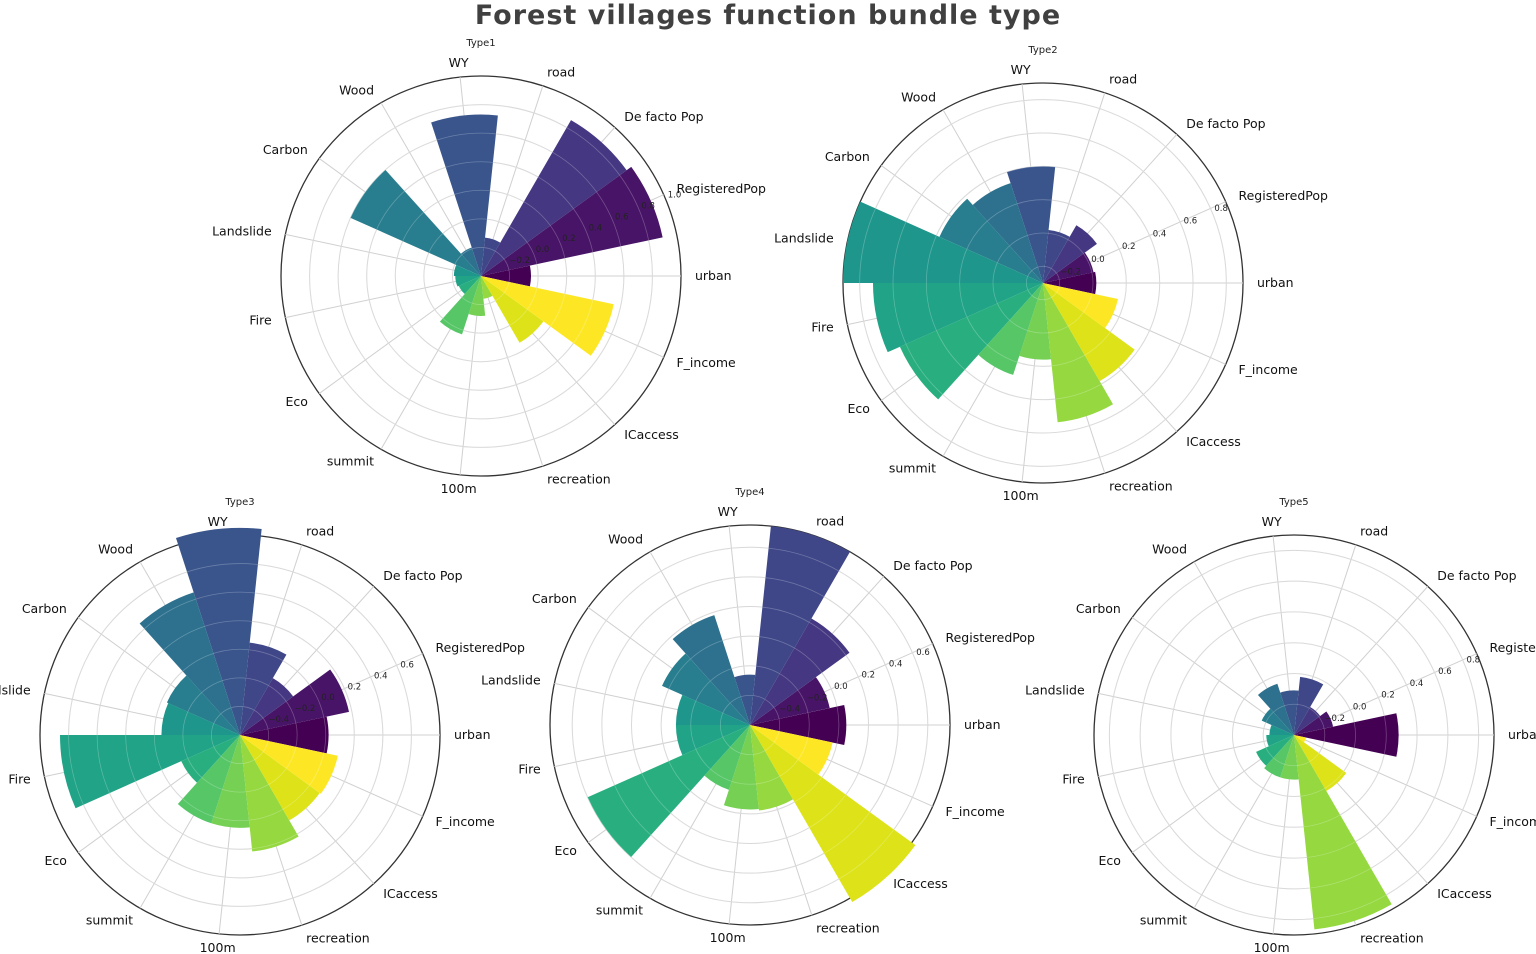  Describe the element at coordinates (480, 43) in the screenshot. I see `chart-title: Type1` at that location.